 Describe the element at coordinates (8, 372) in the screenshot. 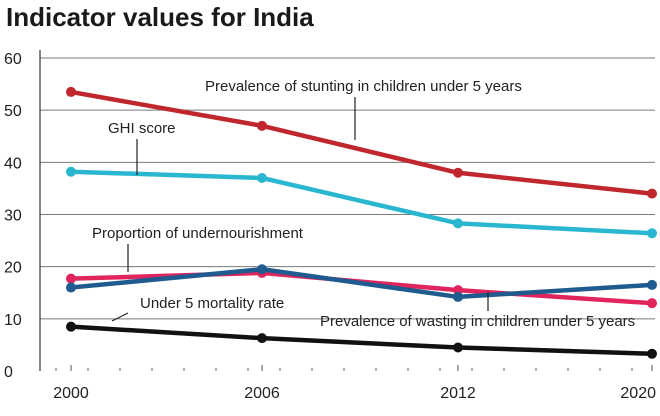

I see `y-tick-label: 0` at that location.